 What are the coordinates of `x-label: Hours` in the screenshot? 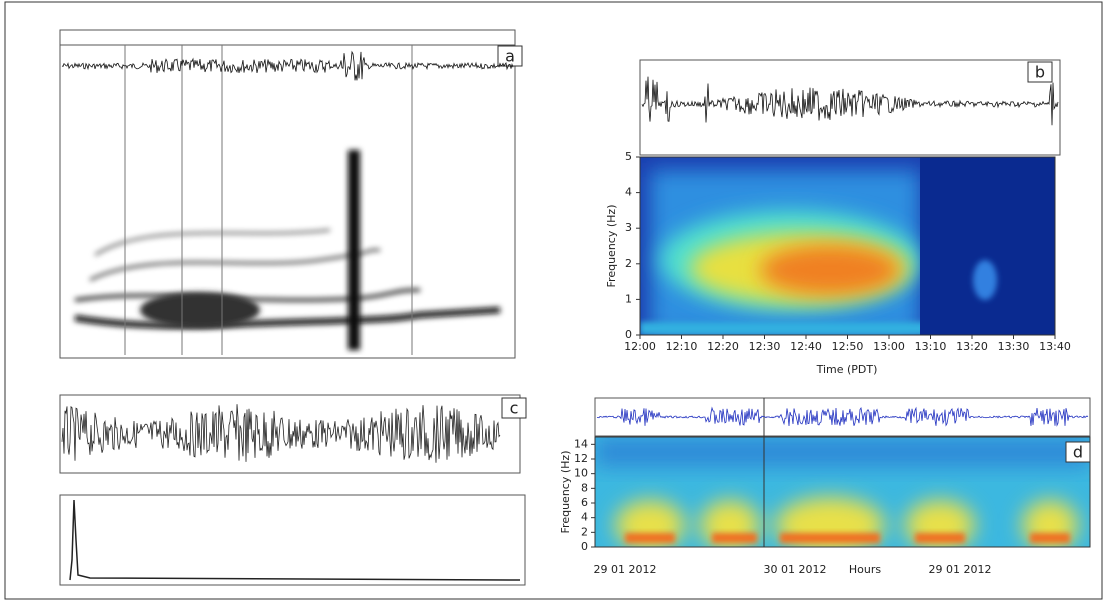 It's located at (865, 569).